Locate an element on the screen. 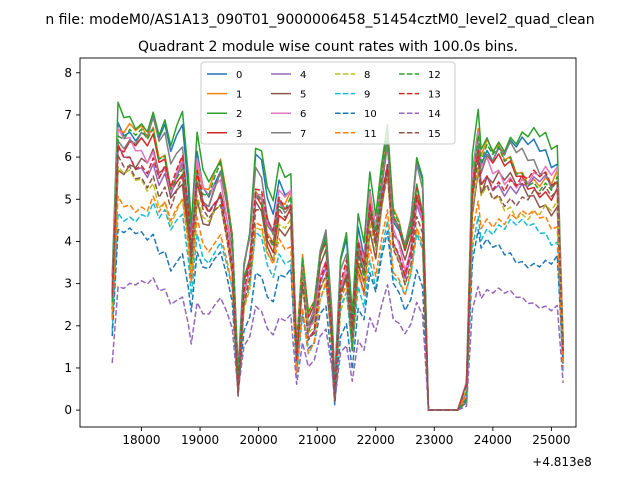 Image resolution: width=640 pixels, height=480 pixels. legend-label-4: 4 is located at coordinates (303, 75).